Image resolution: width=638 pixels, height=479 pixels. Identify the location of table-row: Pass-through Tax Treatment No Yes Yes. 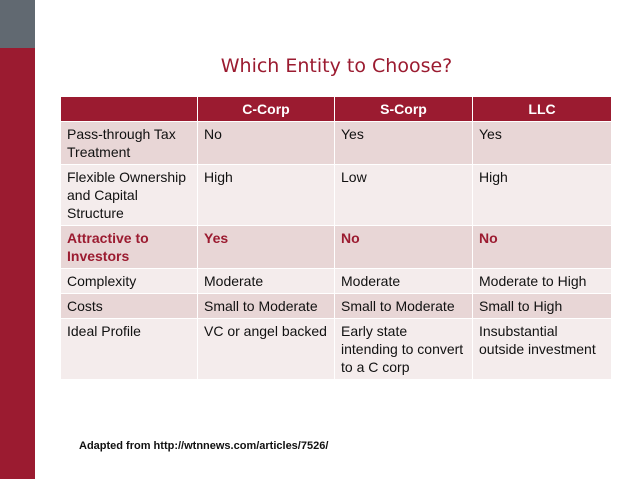
(336, 143).